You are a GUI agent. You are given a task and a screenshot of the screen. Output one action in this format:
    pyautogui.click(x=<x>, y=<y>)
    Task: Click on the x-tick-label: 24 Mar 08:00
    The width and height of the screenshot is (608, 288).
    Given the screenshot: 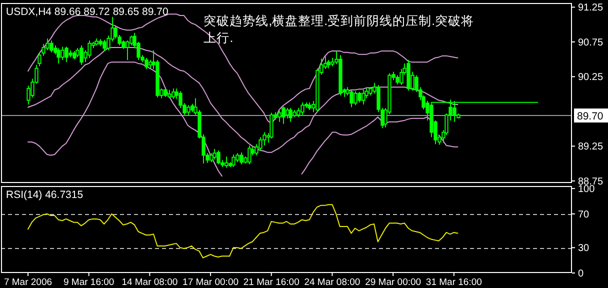 What is the action you would take?
    pyautogui.click(x=332, y=282)
    